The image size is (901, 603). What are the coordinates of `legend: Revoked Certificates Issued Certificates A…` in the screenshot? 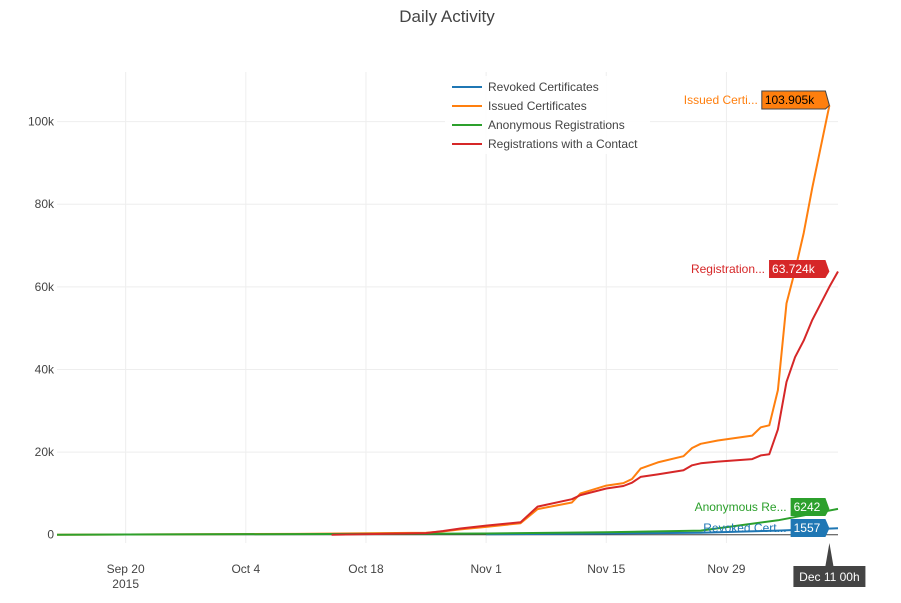 It's located at (547, 115).